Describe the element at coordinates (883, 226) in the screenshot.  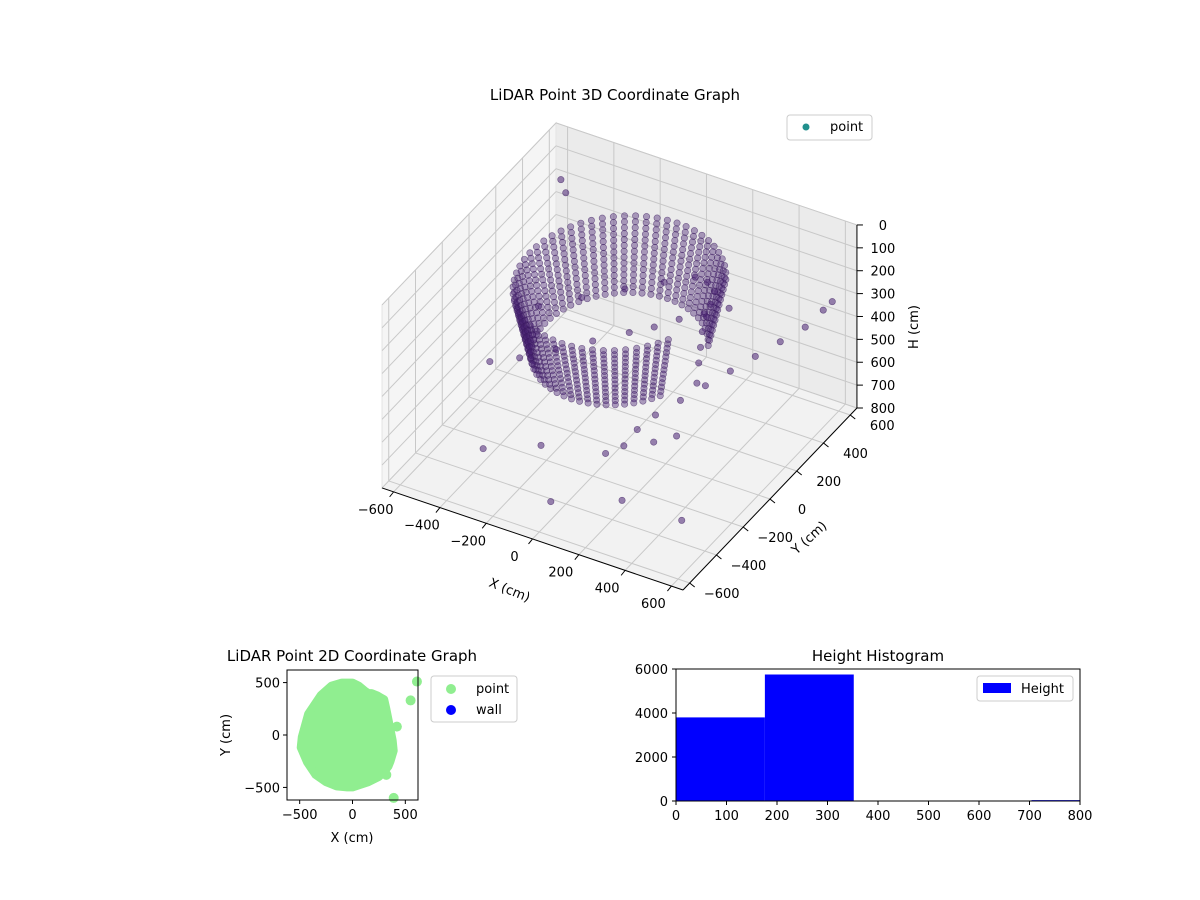
I see `z-tick-label: 0` at that location.